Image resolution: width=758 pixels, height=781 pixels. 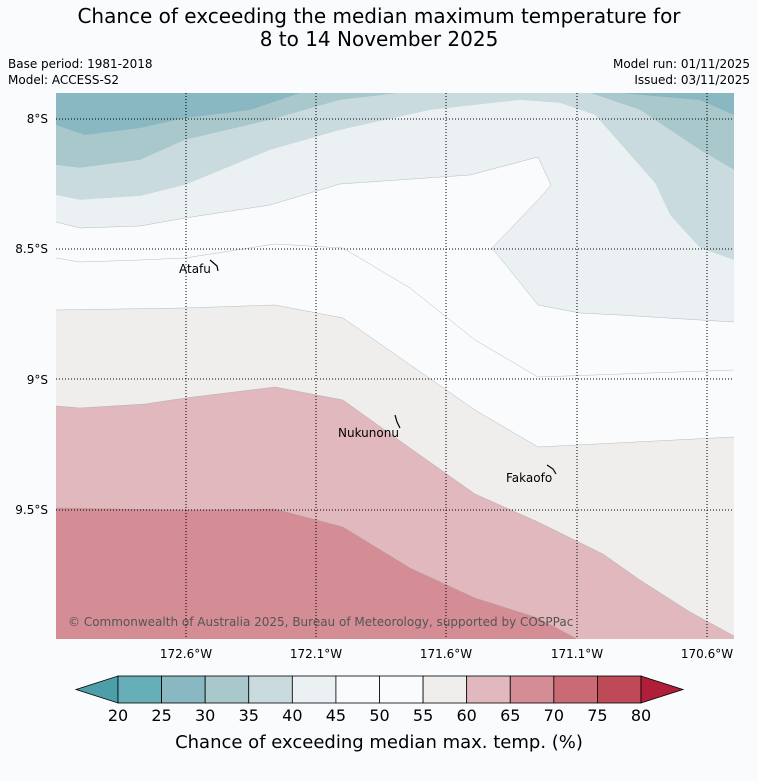 I want to click on colorbar-tick-label: 45, so click(x=336, y=715).